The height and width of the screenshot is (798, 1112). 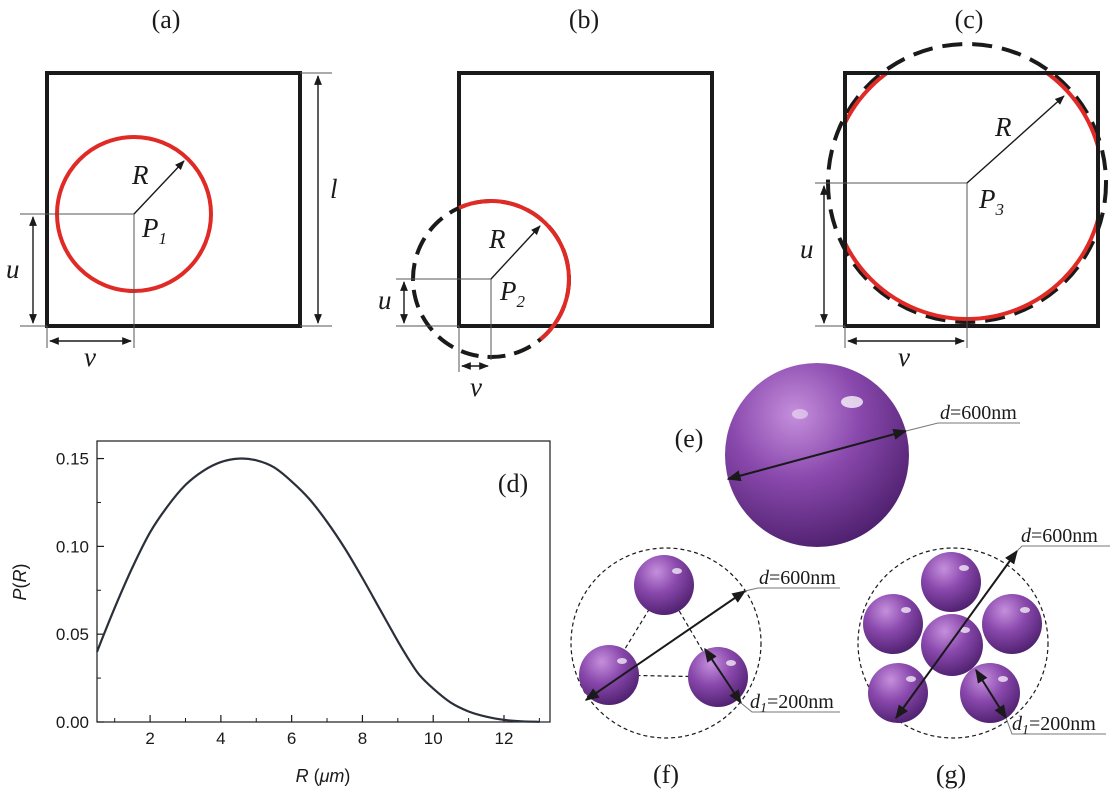 I want to click on radius-label-b: R, so click(x=497, y=239).